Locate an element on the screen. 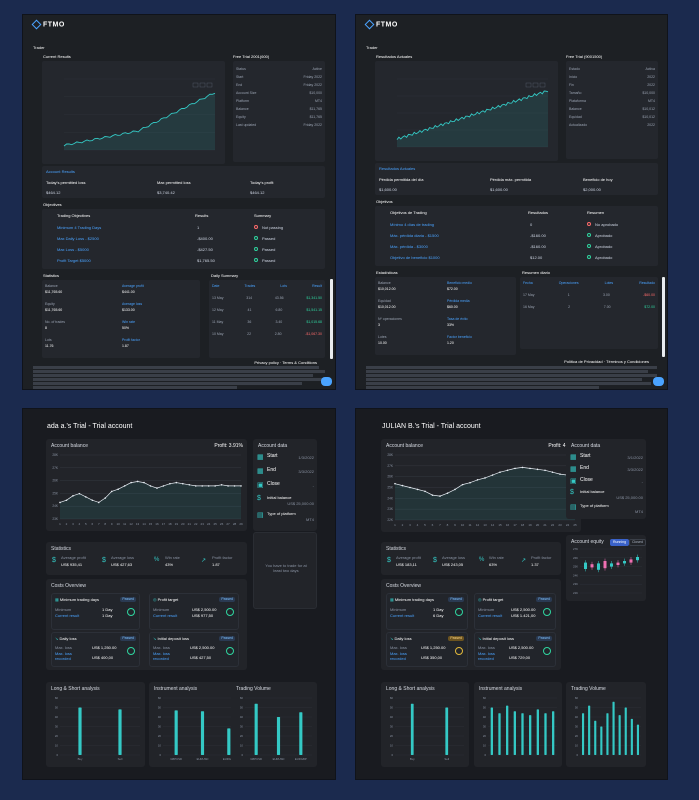 This screenshot has height=800, width=699. platform-value: MT4 is located at coordinates (310, 519).